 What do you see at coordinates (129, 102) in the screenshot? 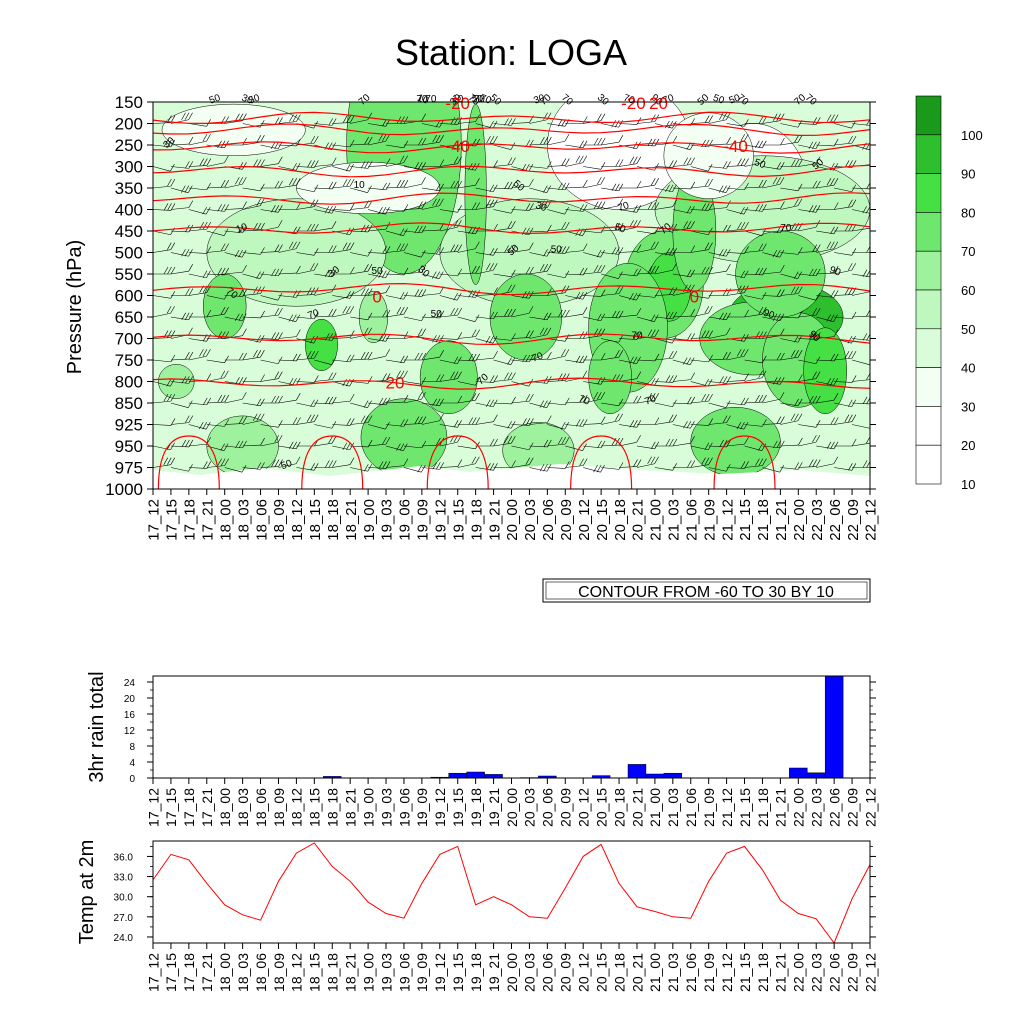
I see `pressure-tick-label: 150` at bounding box center [129, 102].